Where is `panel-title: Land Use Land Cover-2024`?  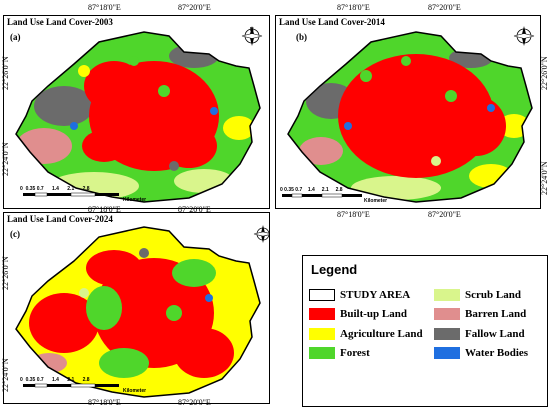 panel-title: Land Use Land Cover-2024 is located at coordinates (60, 219).